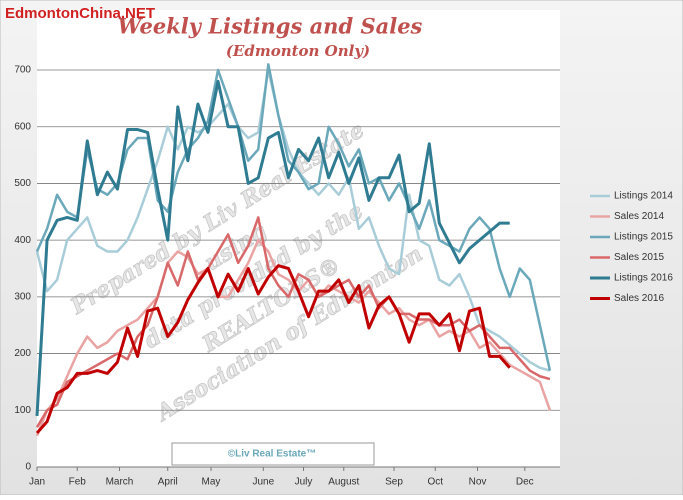 This screenshot has width=683, height=500. Describe the element at coordinates (211, 482) in the screenshot. I see `x-tick-label: May` at that location.